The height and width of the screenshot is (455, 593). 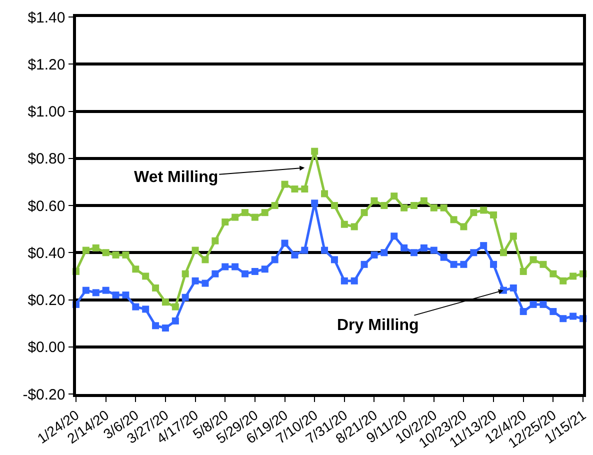 What do you see at coordinates (47, 206) in the screenshot?
I see `y-tick-label: $0.60` at bounding box center [47, 206].